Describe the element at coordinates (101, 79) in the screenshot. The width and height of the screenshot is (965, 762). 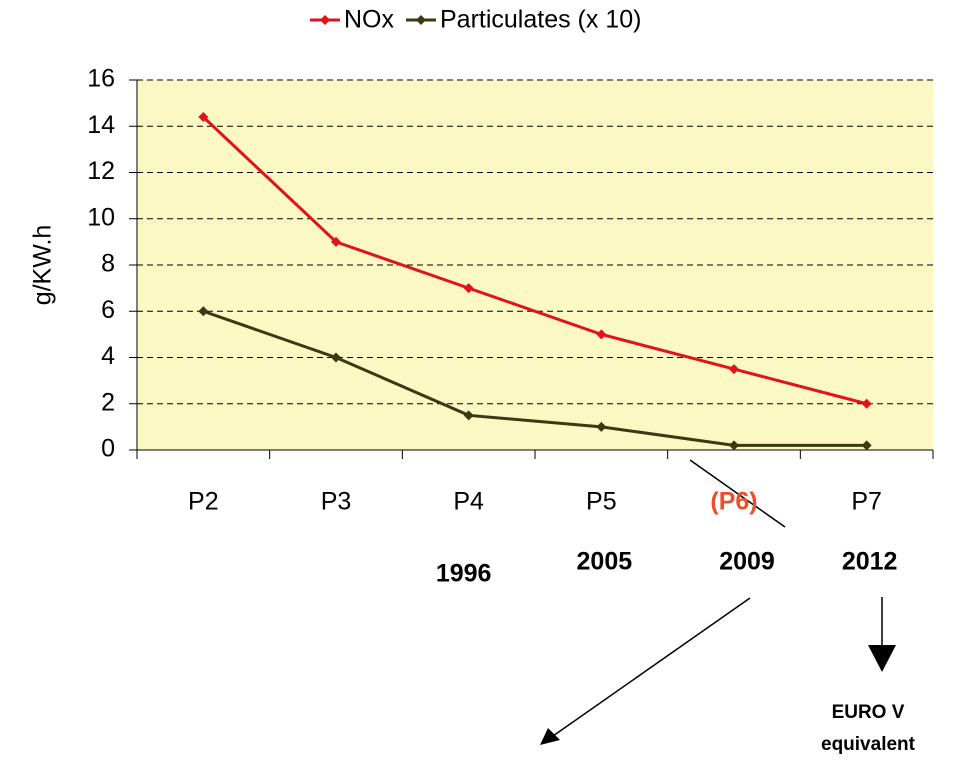
I see `y-tick-label: 16` at that location.